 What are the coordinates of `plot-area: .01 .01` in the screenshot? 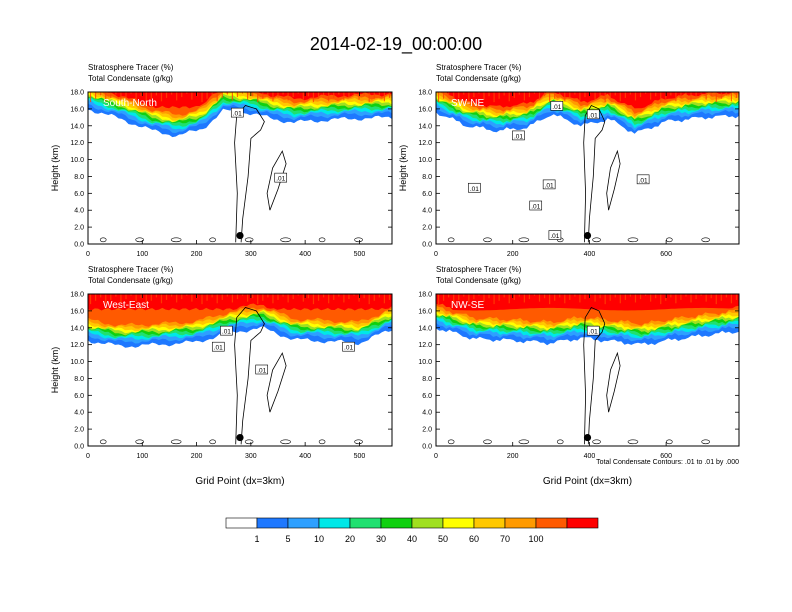 It's located at (240, 168).